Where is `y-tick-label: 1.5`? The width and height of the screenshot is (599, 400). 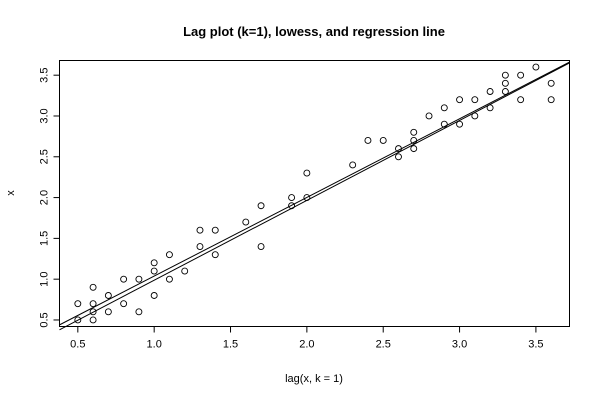
y-tick-label: 1.5 is located at coordinates (45, 238).